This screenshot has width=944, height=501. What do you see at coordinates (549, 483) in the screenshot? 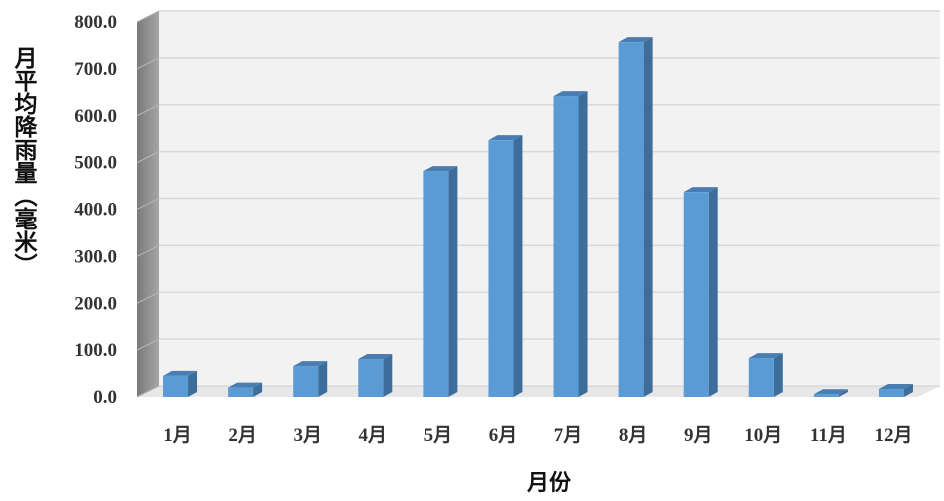
I see `x-axis-label: 月份` at bounding box center [549, 483].